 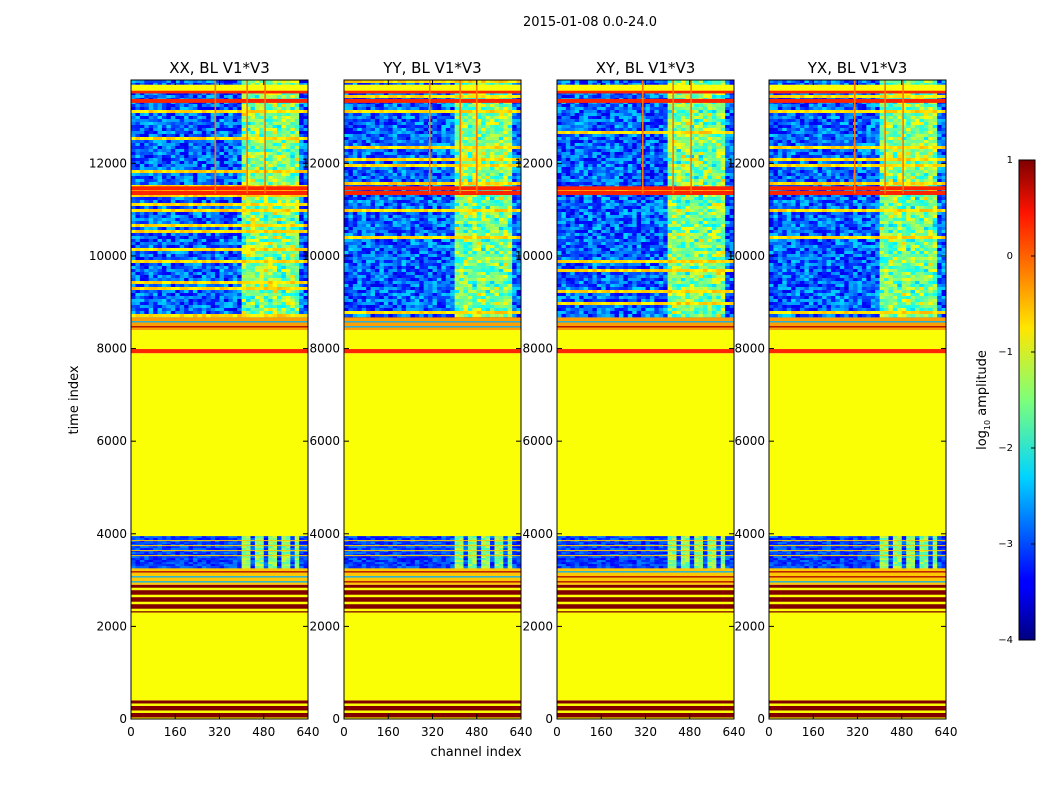 I want to click on heatmap-stripe, so click(x=432, y=572).